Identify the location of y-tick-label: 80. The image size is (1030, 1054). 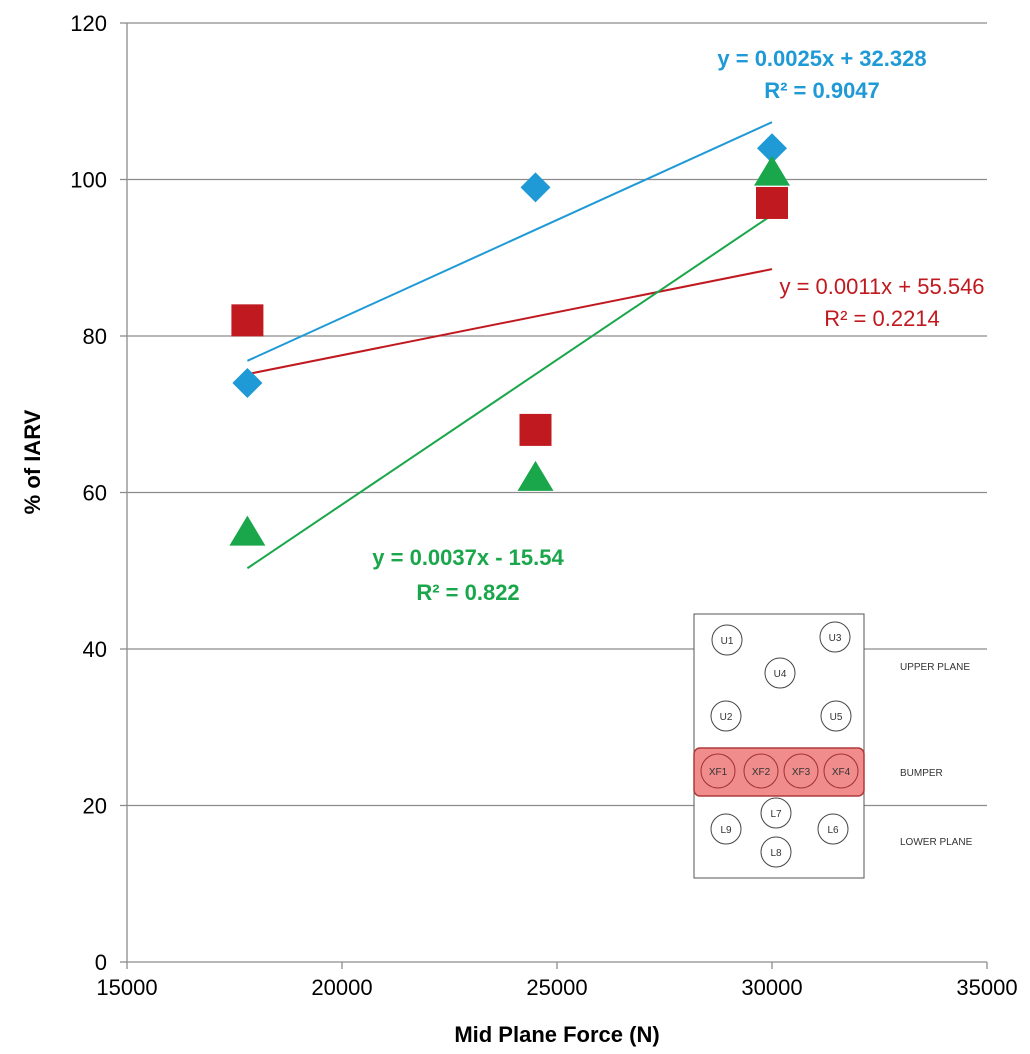
(95, 336).